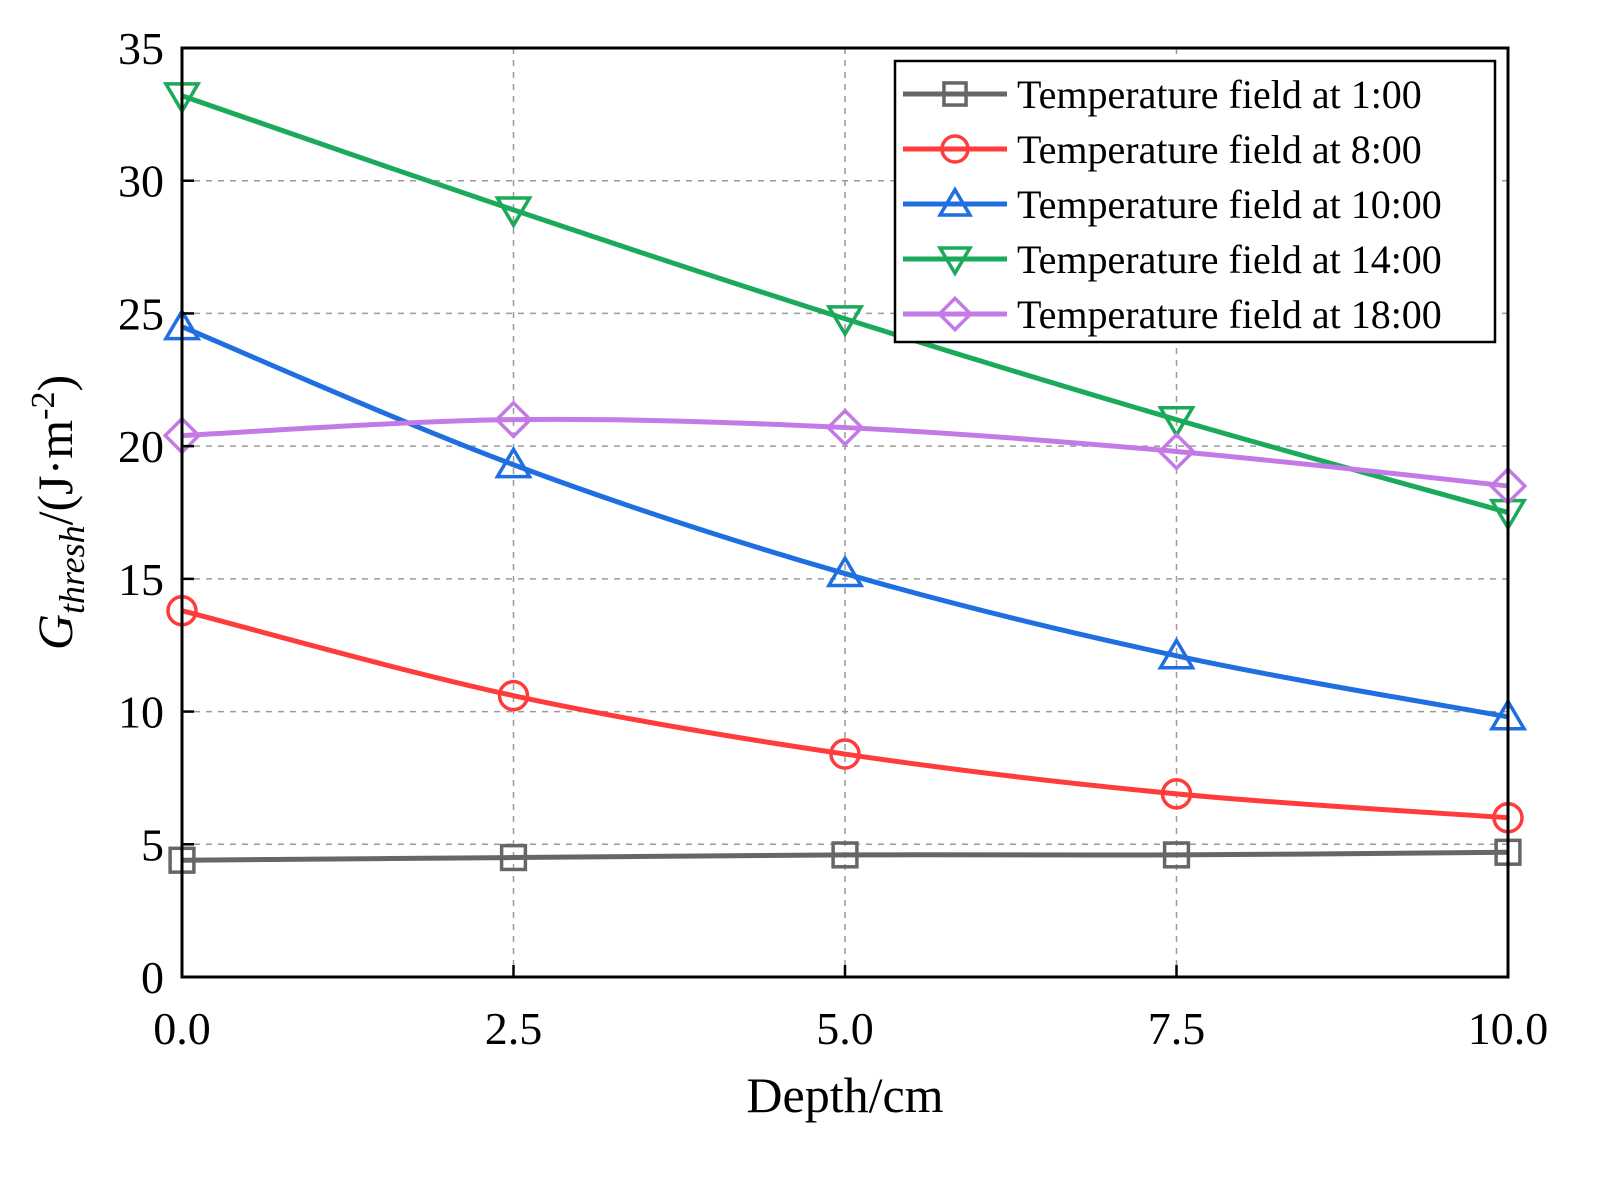 This screenshot has height=1183, width=1622. What do you see at coordinates (141, 446) in the screenshot?
I see `y-tick-label: 20` at bounding box center [141, 446].